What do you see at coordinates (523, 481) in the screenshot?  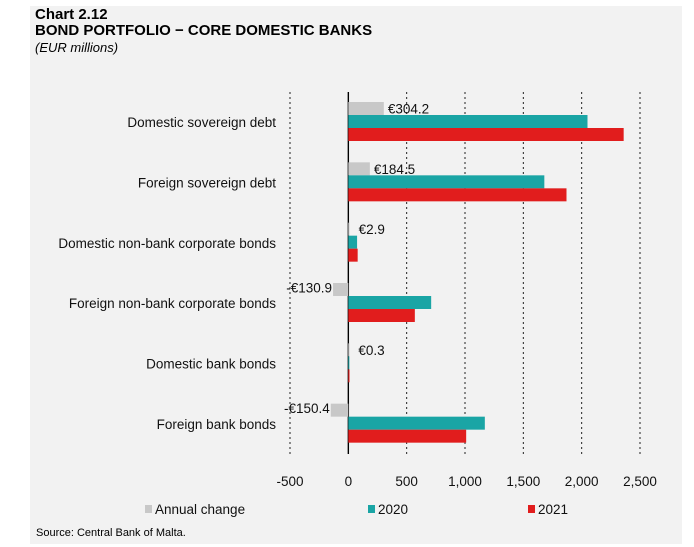 I see `x-tick-label: 1,500` at bounding box center [523, 481].